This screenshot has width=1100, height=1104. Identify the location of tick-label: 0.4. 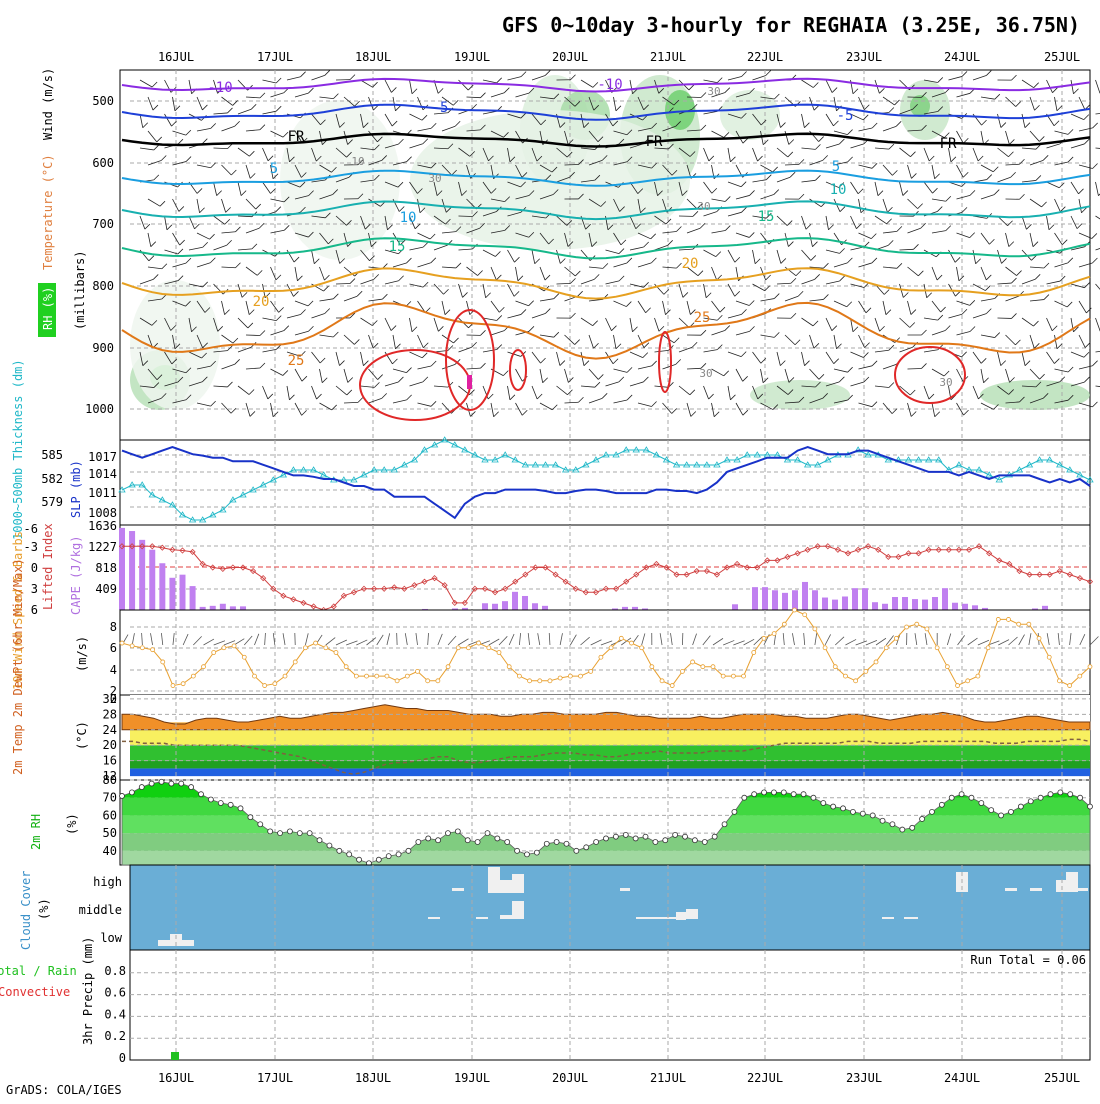
(115, 1014).